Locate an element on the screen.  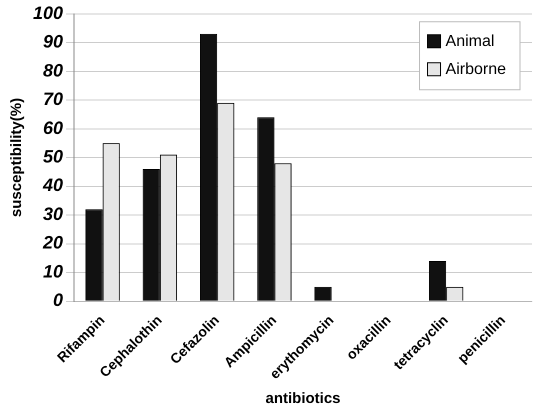
legend-label: Animal is located at coordinates (470, 41).